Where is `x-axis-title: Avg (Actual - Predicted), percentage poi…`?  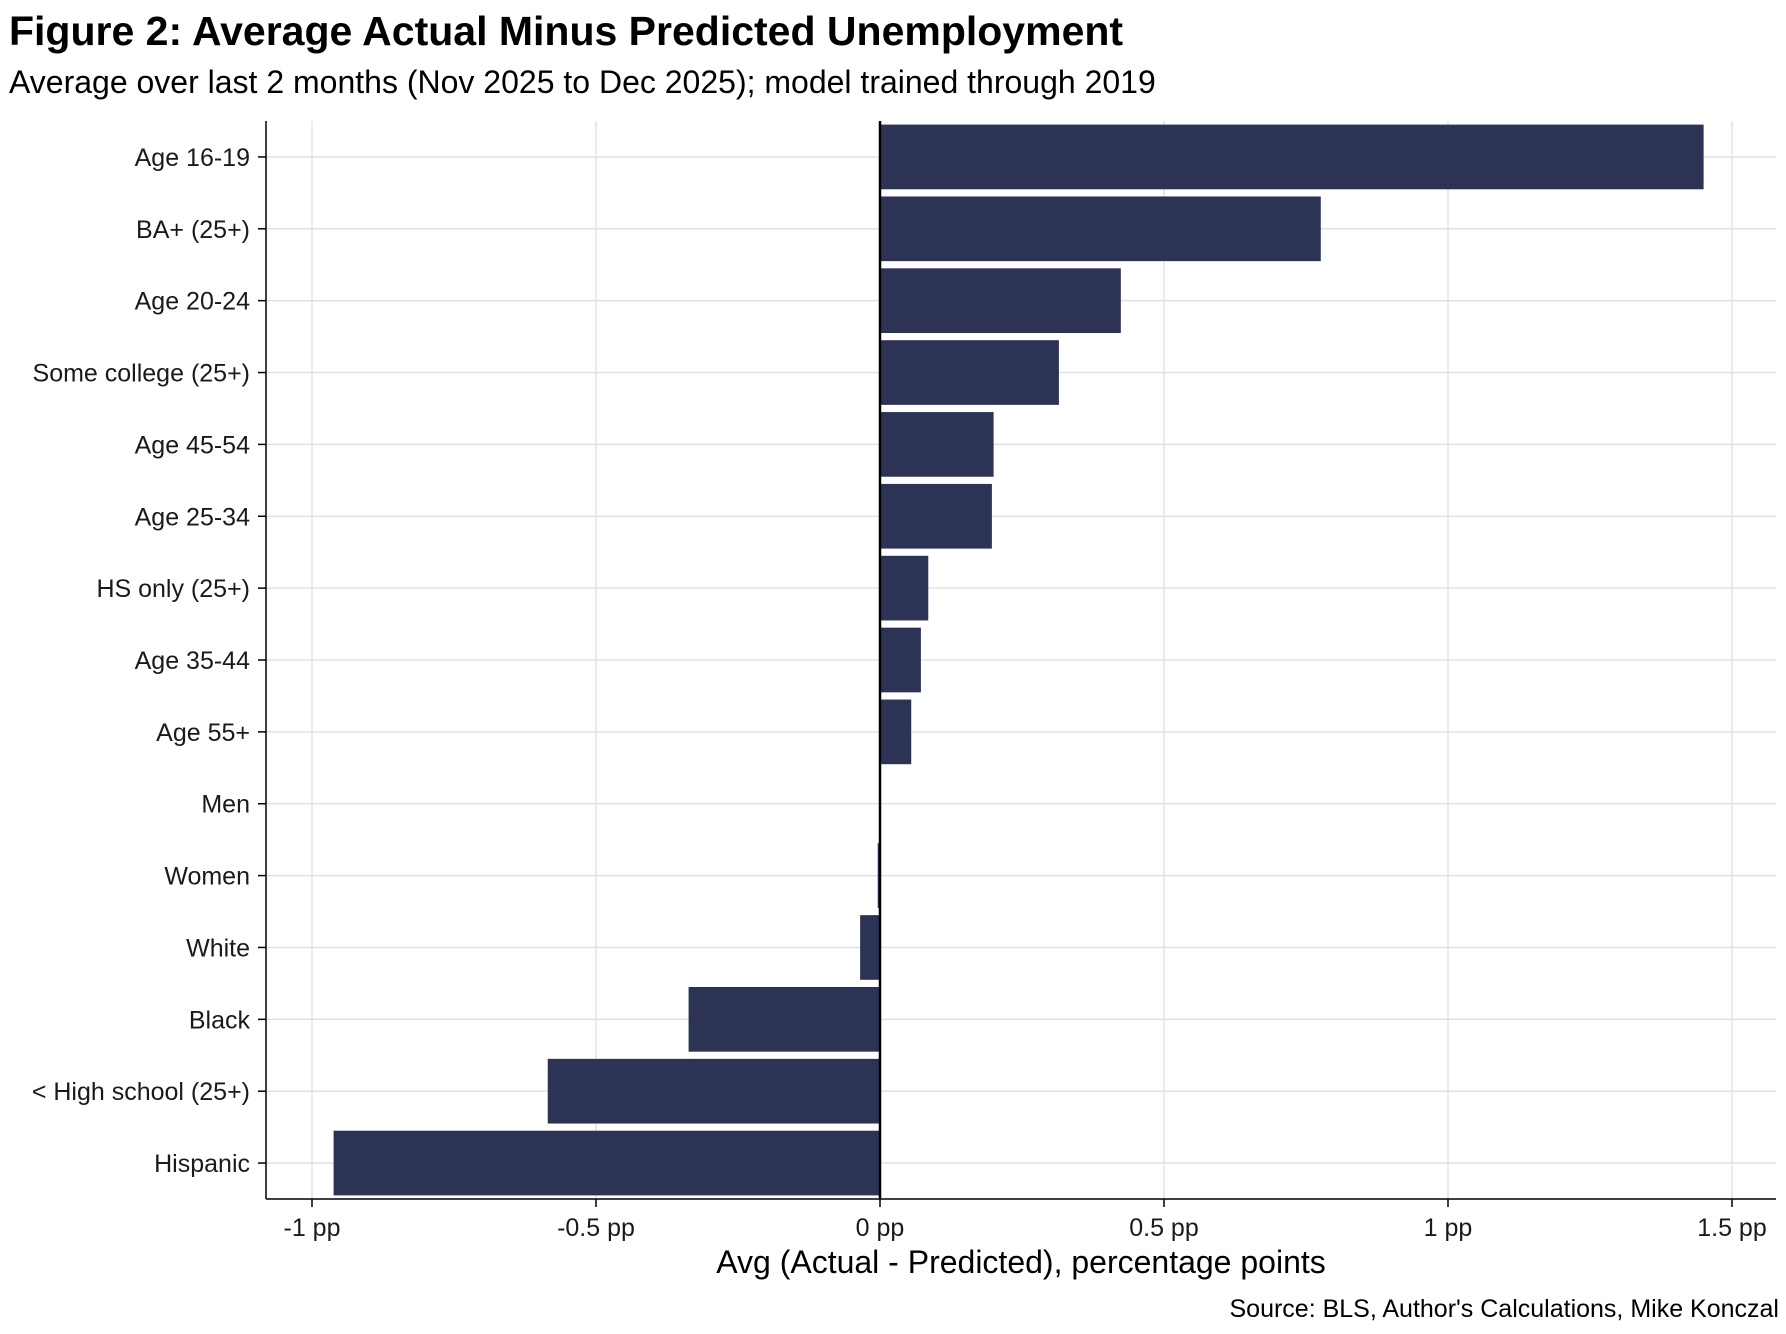
x-axis-title: Avg (Actual - Predicted), percentage poi… is located at coordinates (1021, 1262).